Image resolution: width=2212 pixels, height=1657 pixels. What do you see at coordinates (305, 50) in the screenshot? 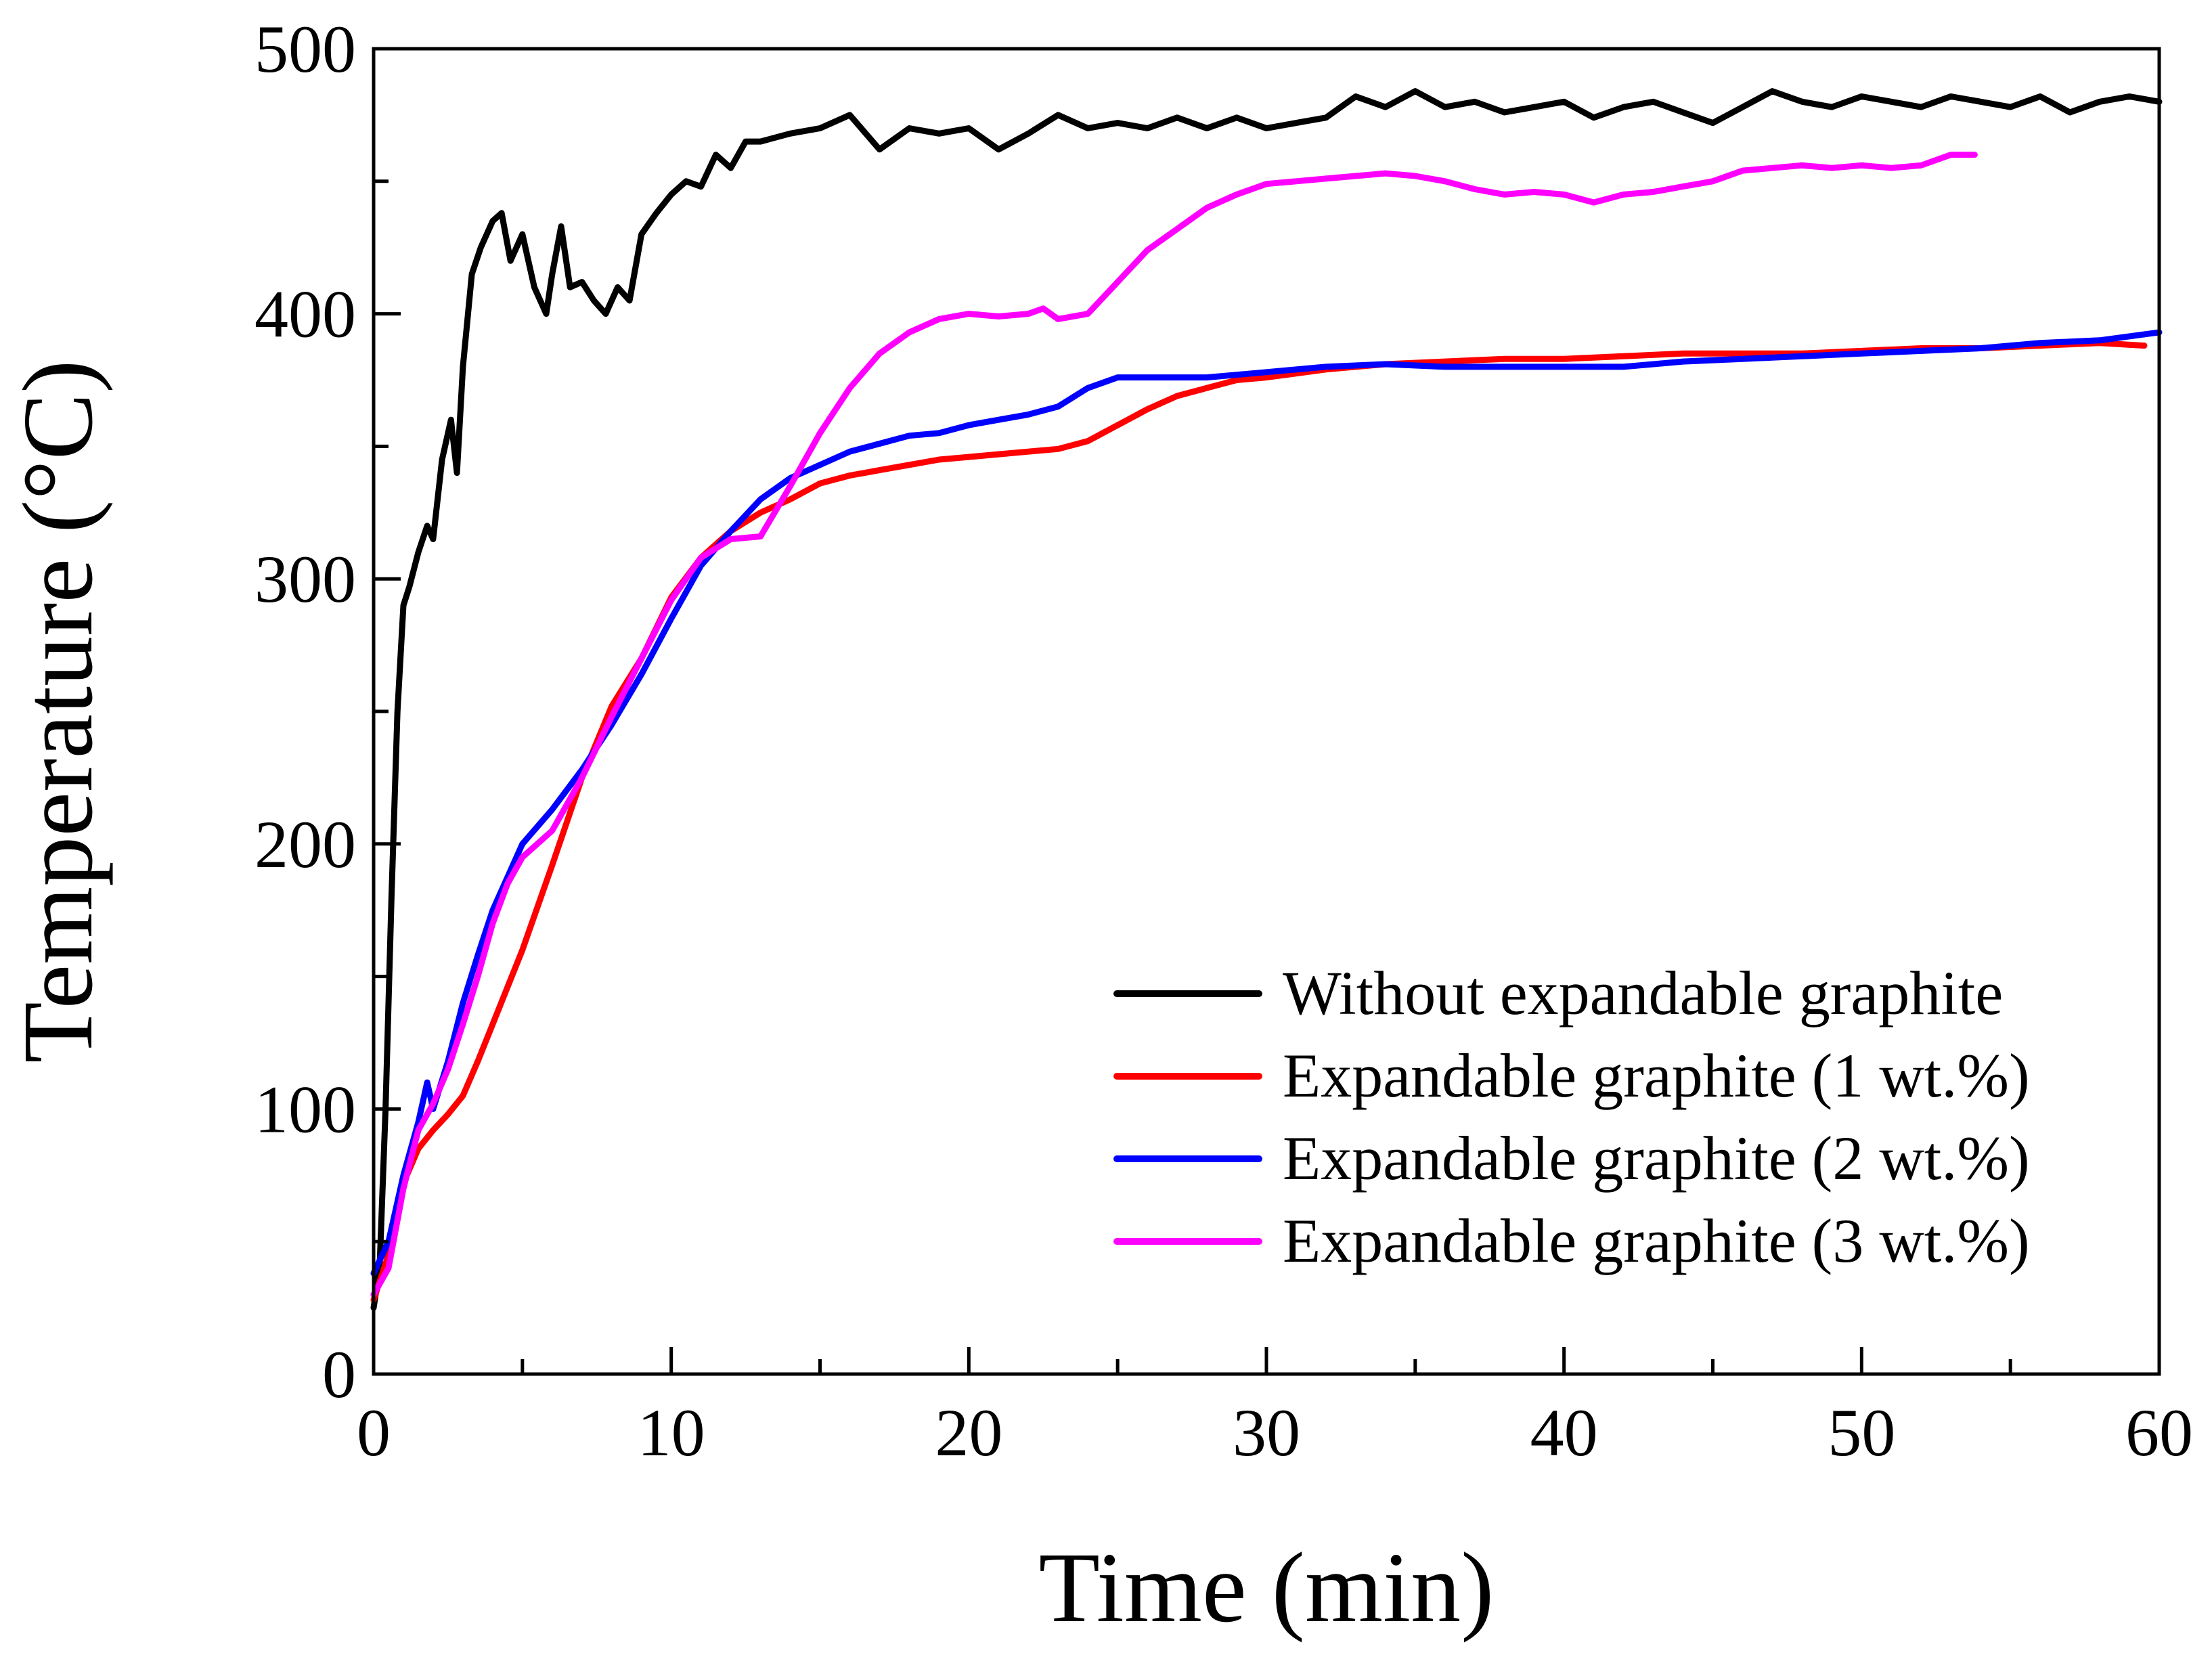
I see `y-tick-label: 500` at bounding box center [305, 50].